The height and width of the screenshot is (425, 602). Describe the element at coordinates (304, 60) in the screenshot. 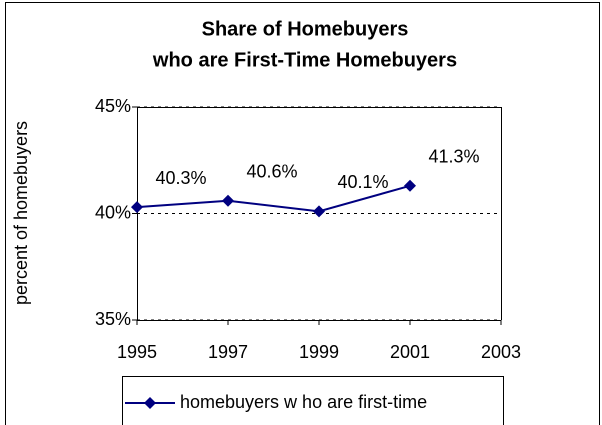

I see `chart-title: who are First-Time Homebuyers` at that location.